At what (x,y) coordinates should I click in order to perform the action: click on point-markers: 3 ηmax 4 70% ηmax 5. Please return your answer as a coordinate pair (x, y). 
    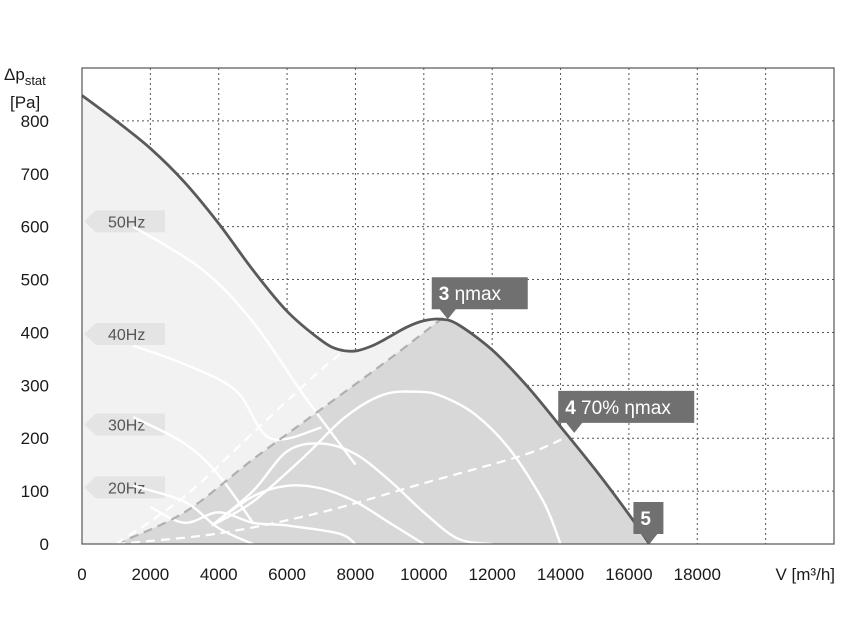
    Looking at the image, I should click on (563, 410).